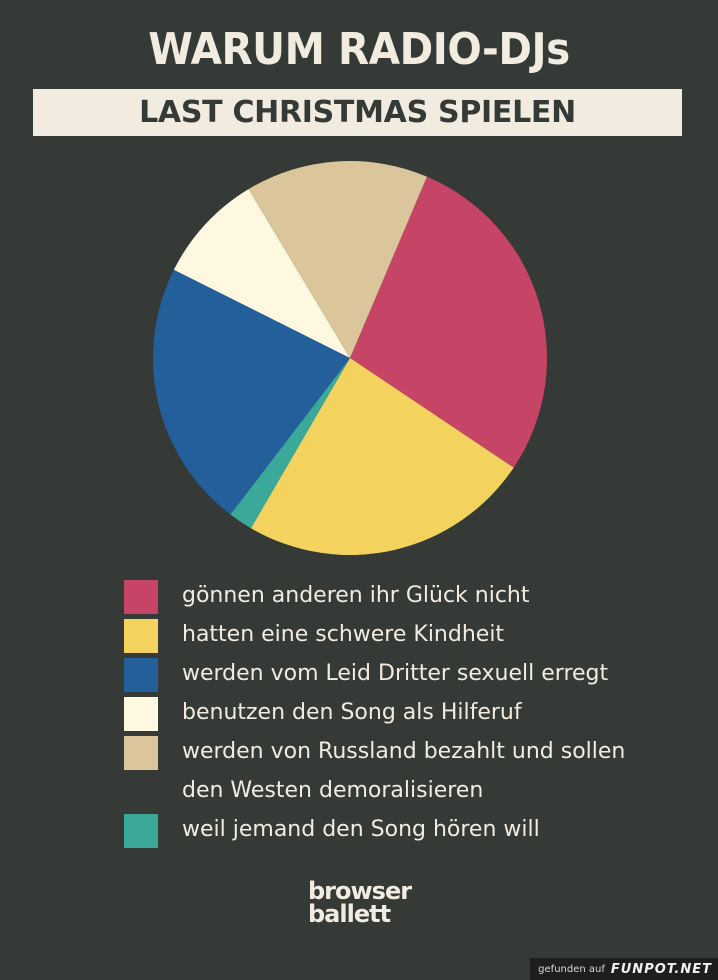 The width and height of the screenshot is (718, 980). What do you see at coordinates (333, 790) in the screenshot?
I see `legend-label-continued: den Westen demoralisieren` at bounding box center [333, 790].